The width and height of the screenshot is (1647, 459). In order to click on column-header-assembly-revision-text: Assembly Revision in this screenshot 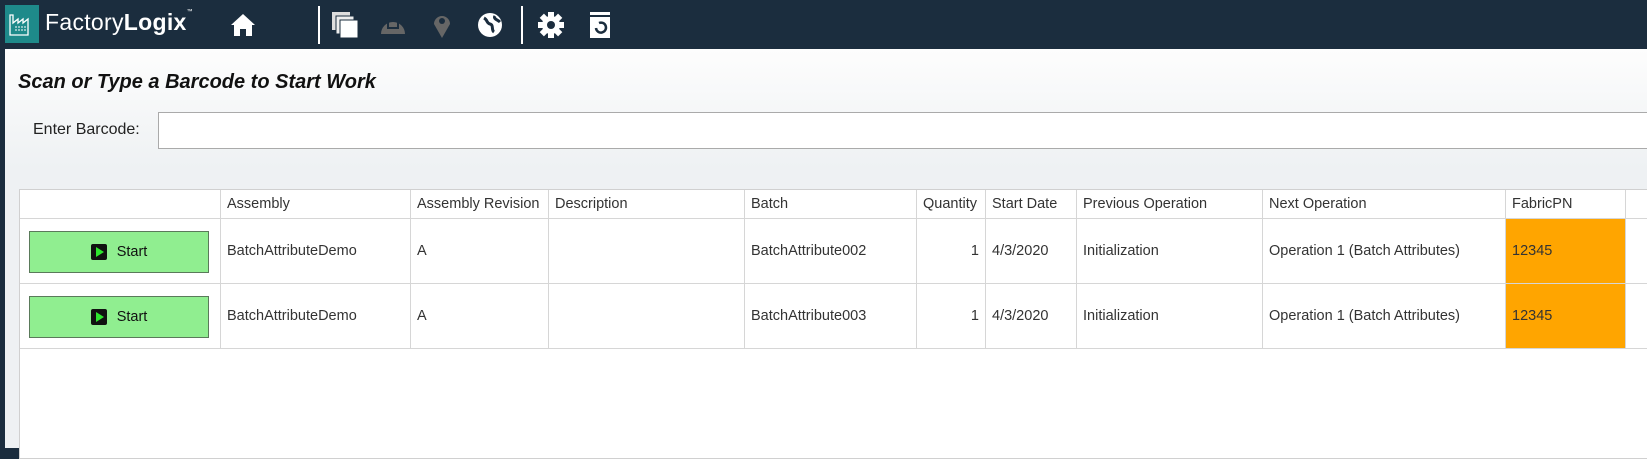, I will do `click(478, 204)`.